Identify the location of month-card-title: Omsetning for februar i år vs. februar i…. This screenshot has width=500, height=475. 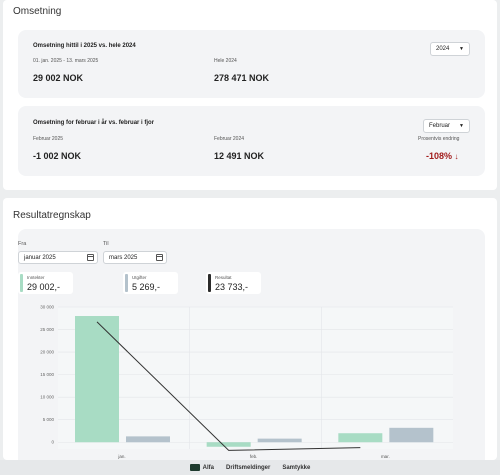
(94, 123).